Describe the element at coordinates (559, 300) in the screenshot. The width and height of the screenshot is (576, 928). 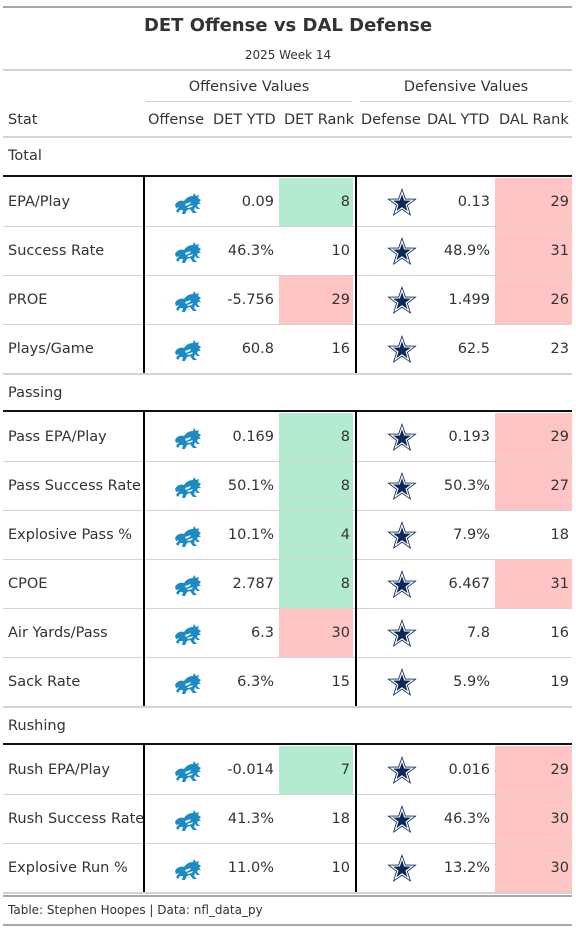
I see `dal-rank-value: 26` at that location.